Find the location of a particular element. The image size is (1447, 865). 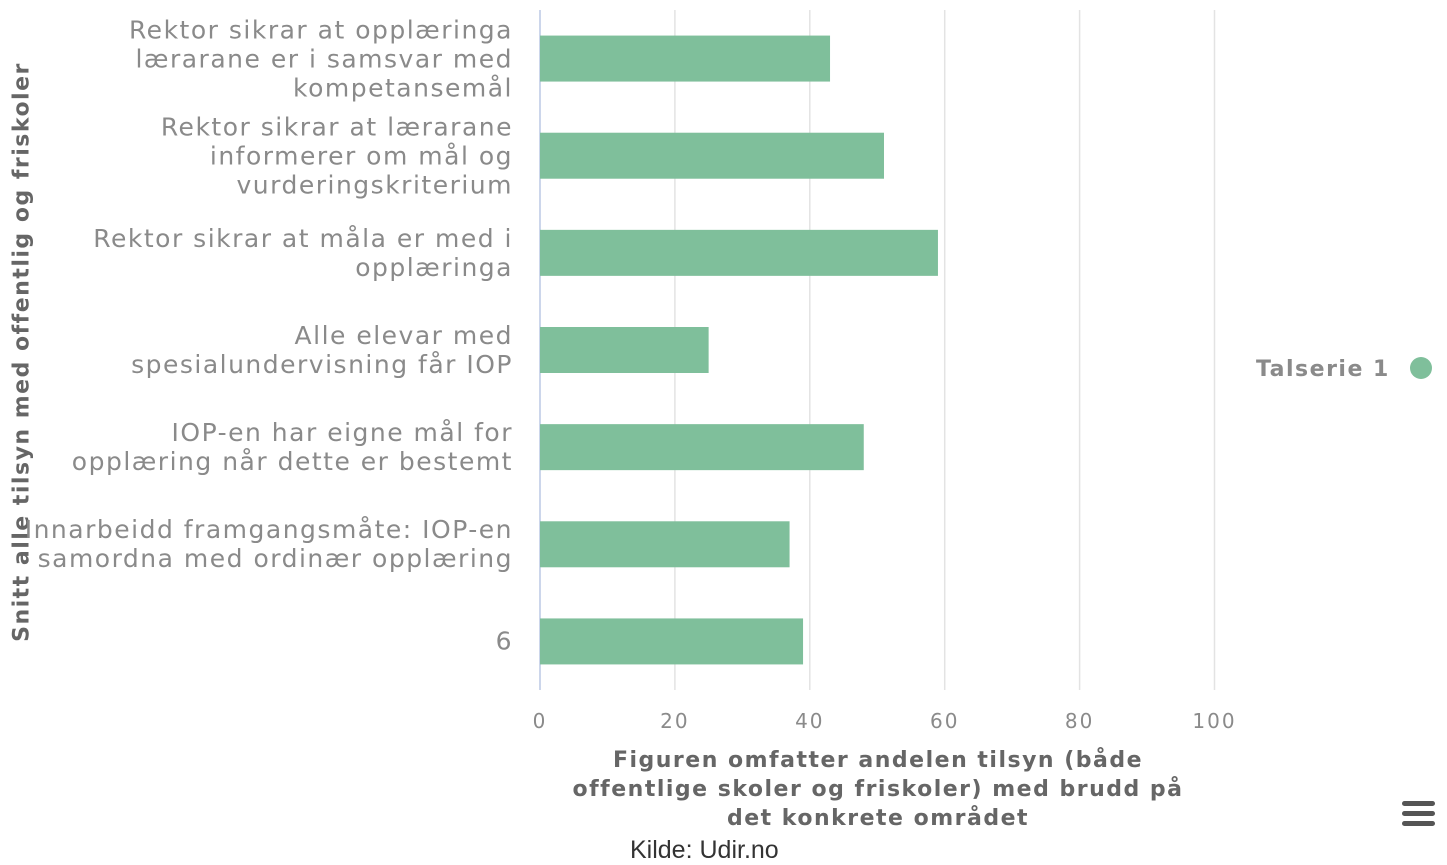

menu-icon is located at coordinates (1418, 813).